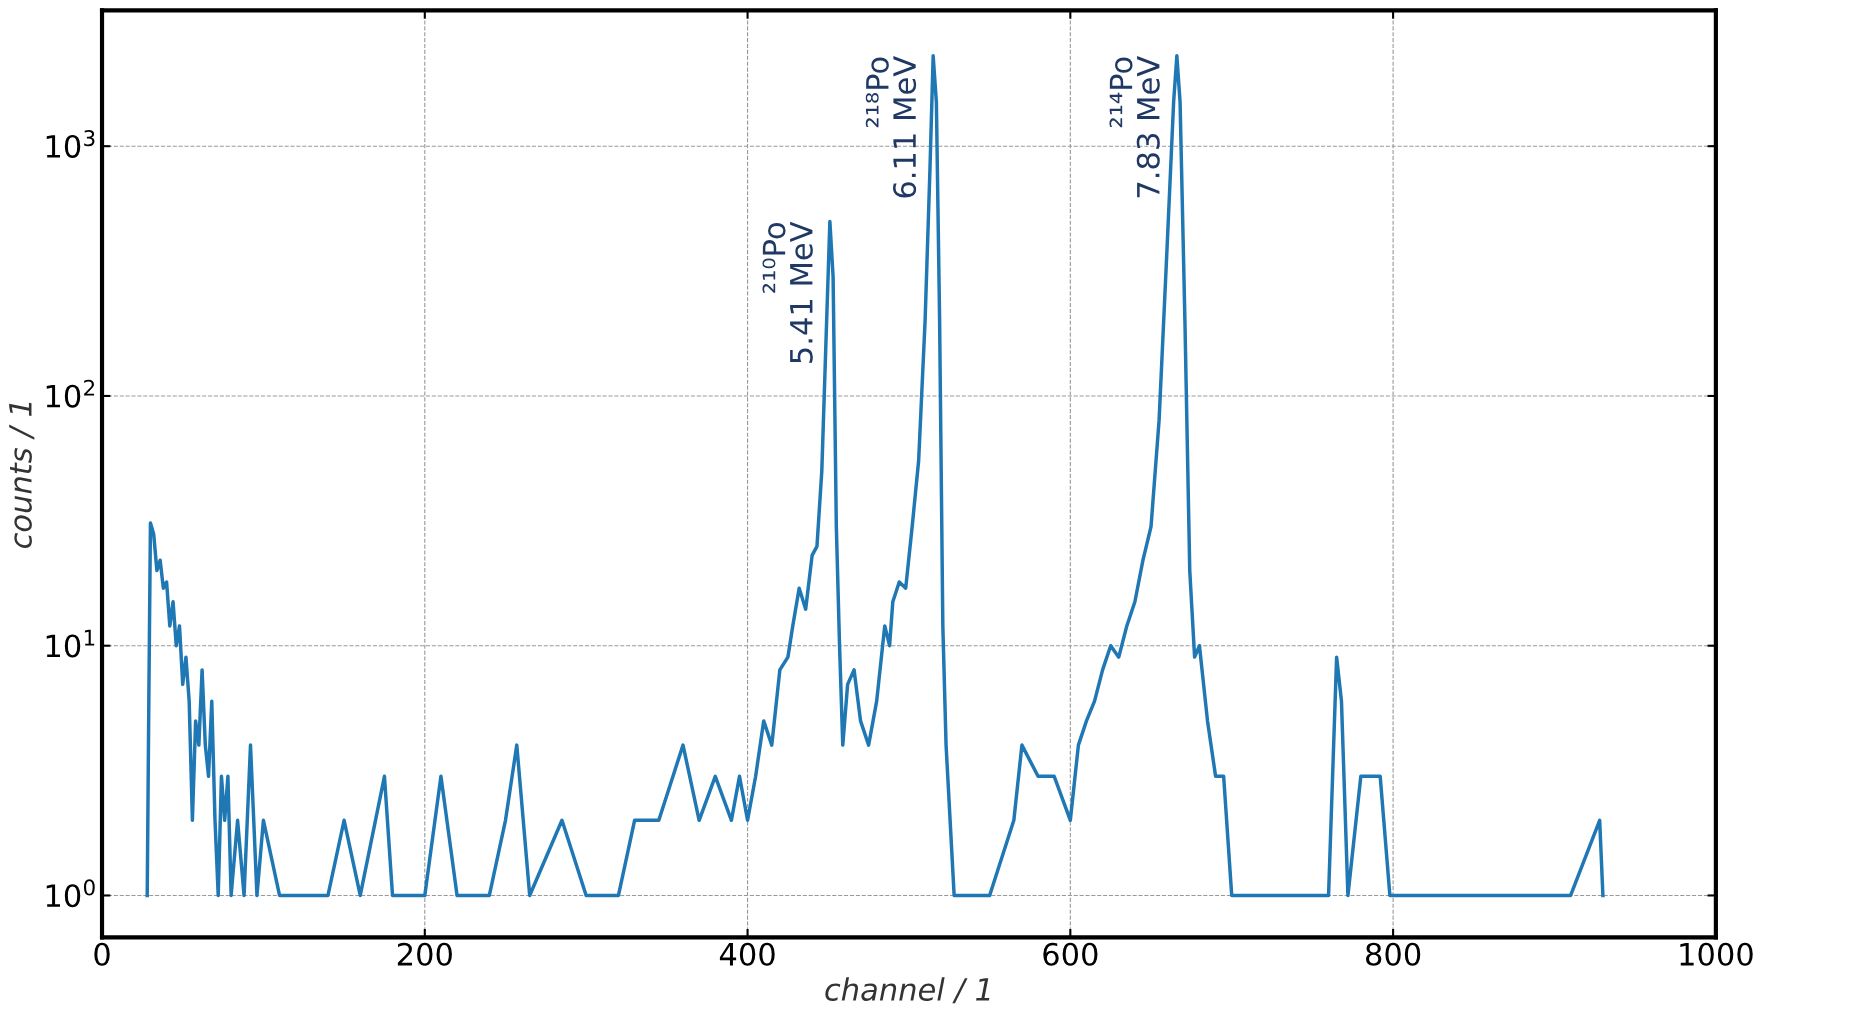 The image size is (1855, 1030). I want to click on x-tick-label: 800, so click(1393, 954).